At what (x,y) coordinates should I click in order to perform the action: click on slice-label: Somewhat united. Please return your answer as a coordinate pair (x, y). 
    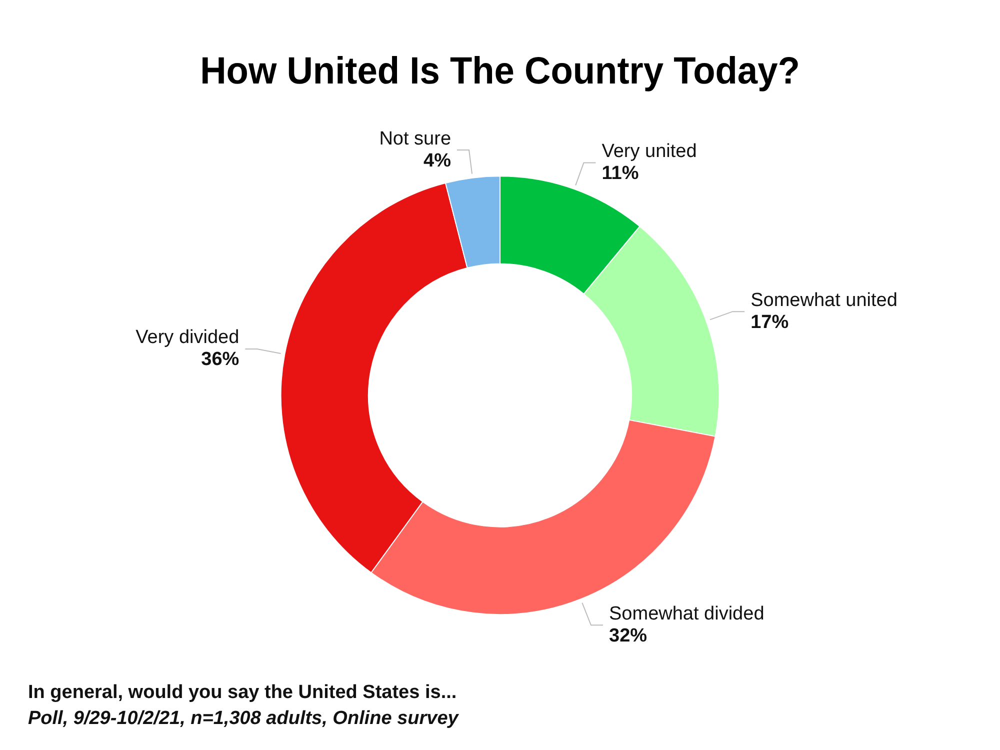
    Looking at the image, I should click on (824, 300).